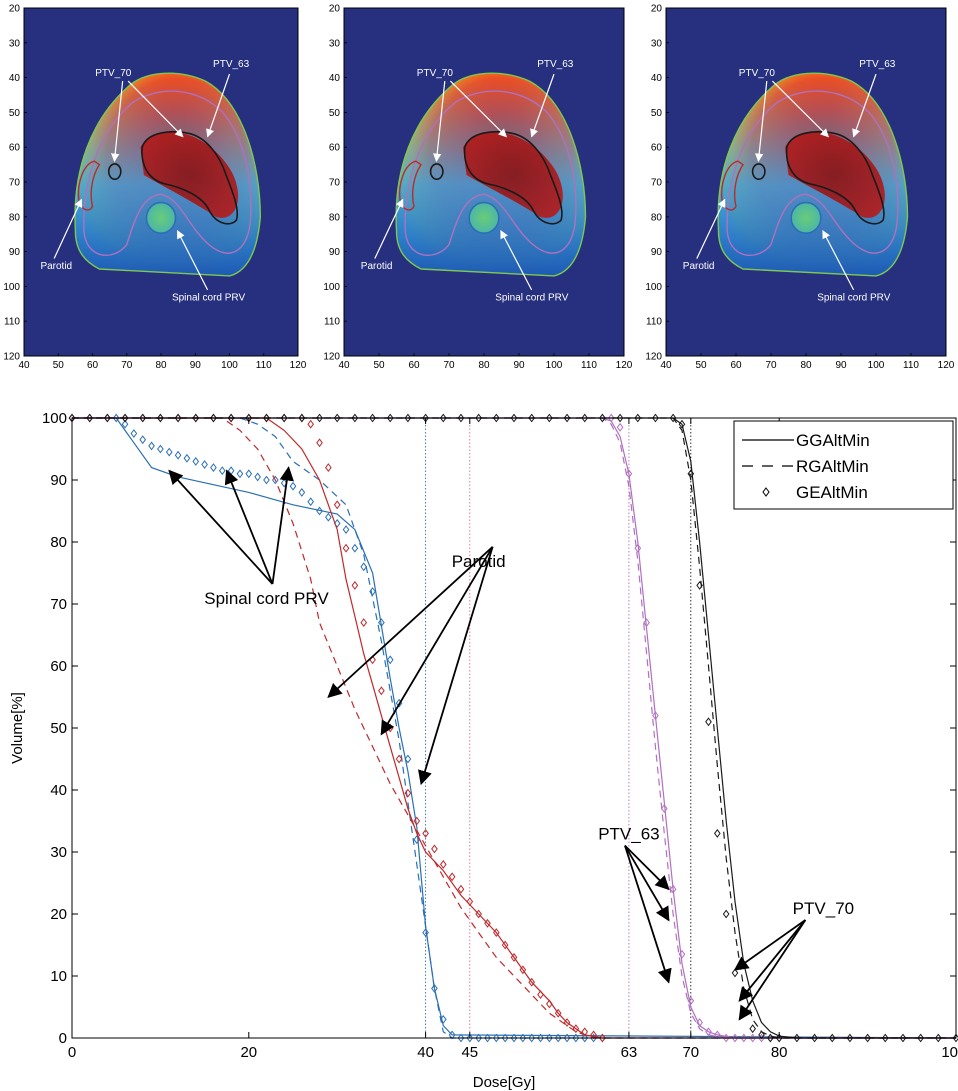 Image resolution: width=958 pixels, height=1091 pixels. What do you see at coordinates (410, 185) in the screenshot?
I see `parotid-contour` at bounding box center [410, 185].